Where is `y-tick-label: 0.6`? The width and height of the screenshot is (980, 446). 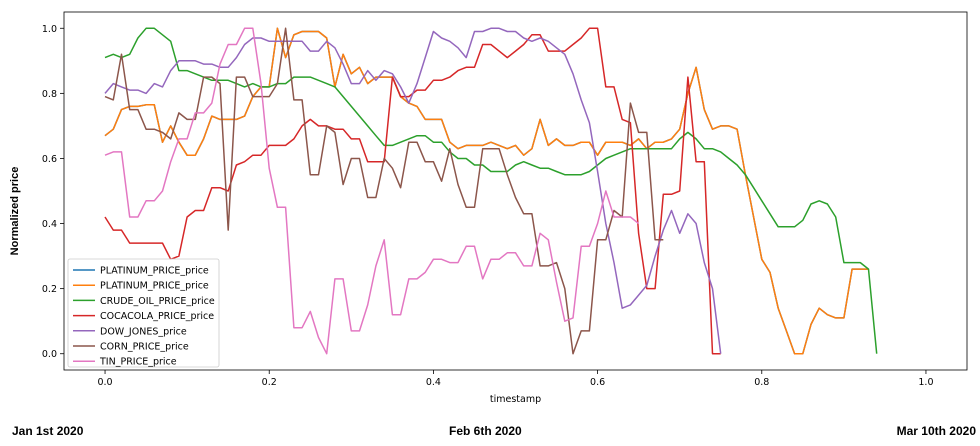
y-tick-label: 0.6 is located at coordinates (49, 159).